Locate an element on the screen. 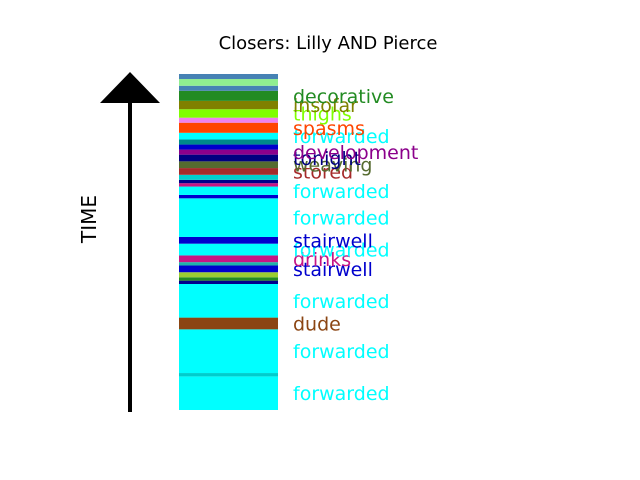  segment-label: tonight is located at coordinates (327, 159).